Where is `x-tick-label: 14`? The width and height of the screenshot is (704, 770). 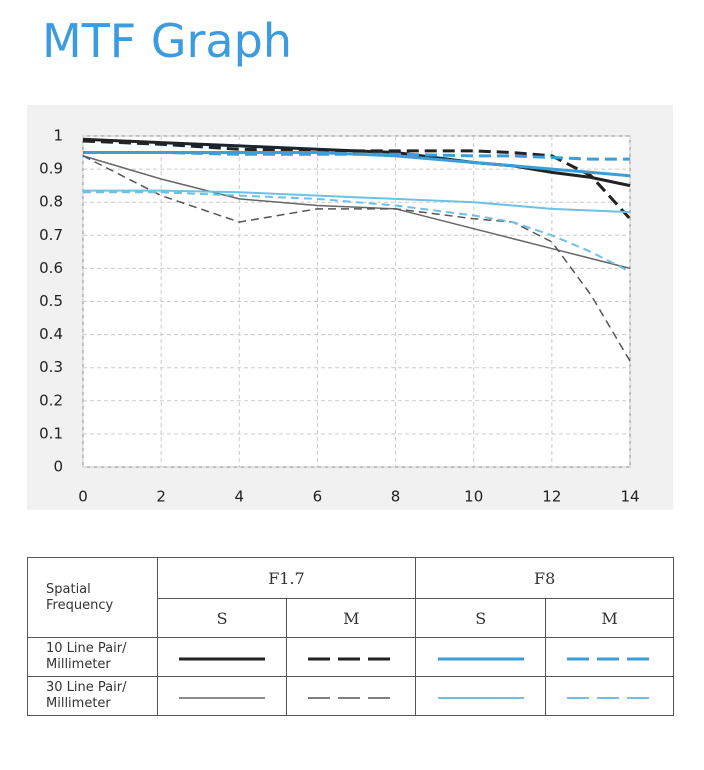 x-tick-label: 14 is located at coordinates (629, 497).